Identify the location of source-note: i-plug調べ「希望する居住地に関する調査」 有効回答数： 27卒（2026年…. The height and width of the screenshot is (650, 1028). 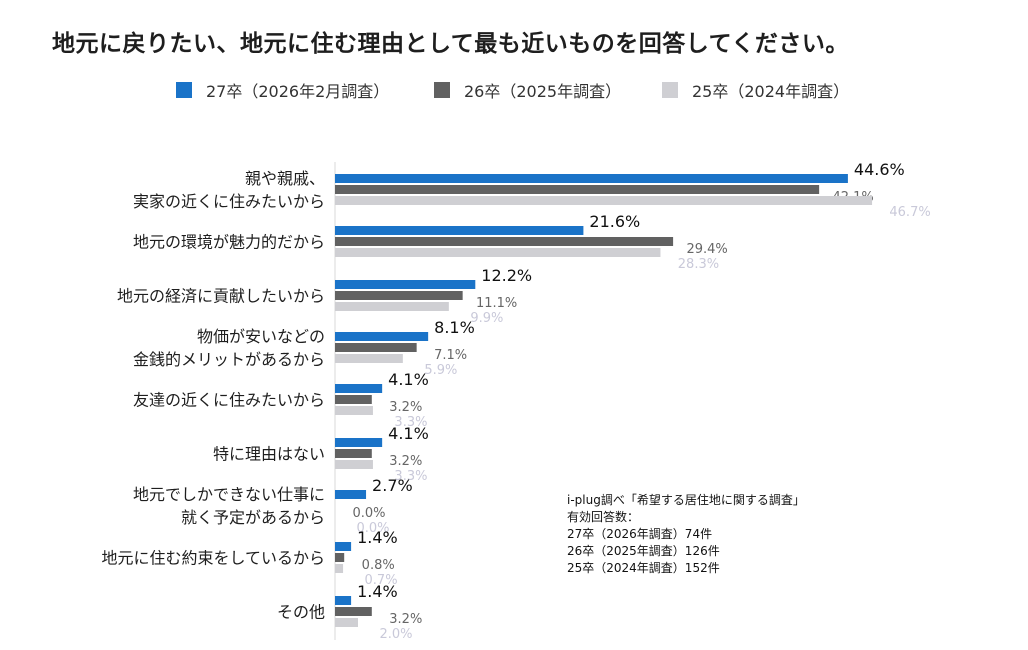
(686, 534).